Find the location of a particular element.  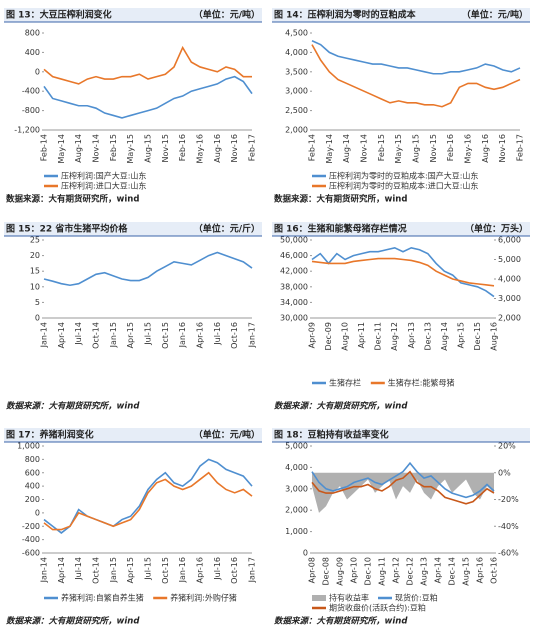

x-tick-label: Oct-14 is located at coordinates (96, 570).